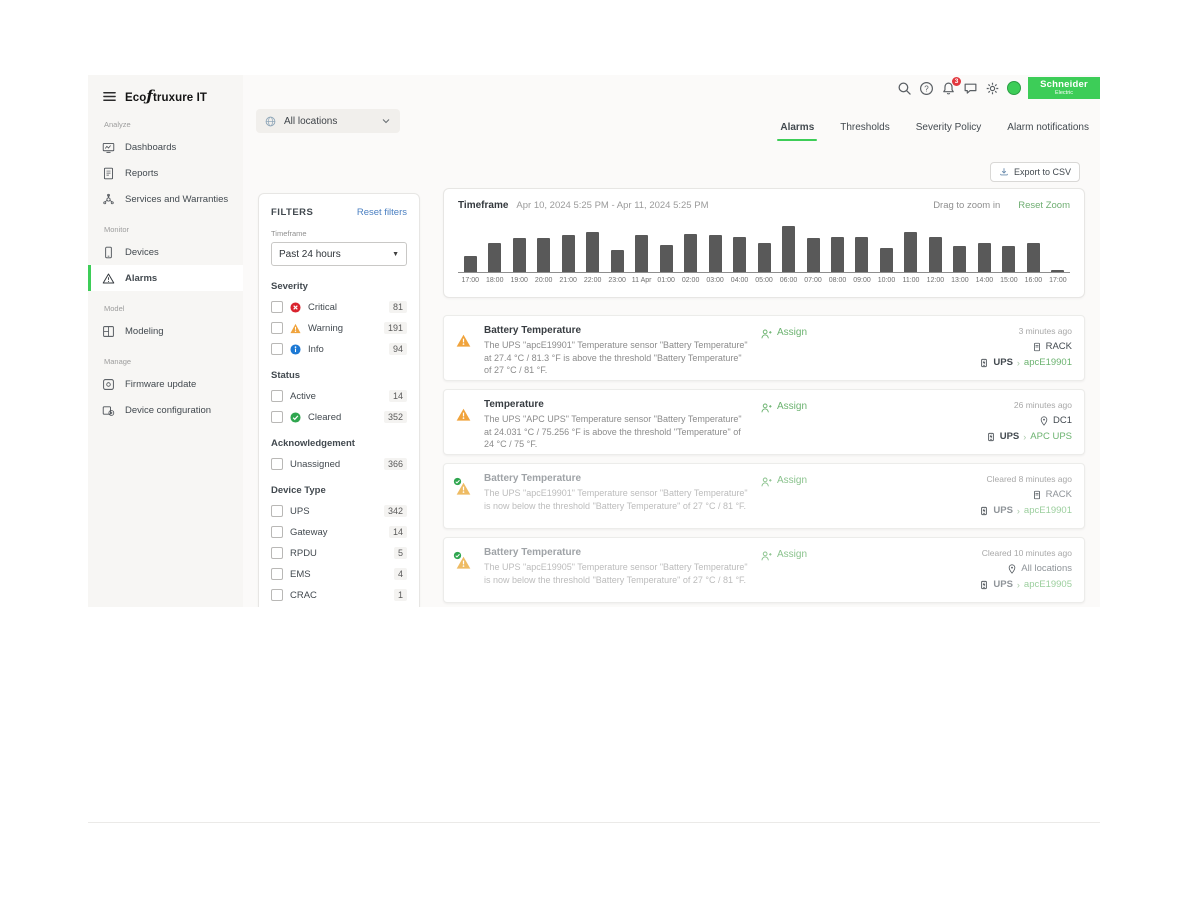  What do you see at coordinates (992, 88) in the screenshot?
I see `settings-icon` at bounding box center [992, 88].